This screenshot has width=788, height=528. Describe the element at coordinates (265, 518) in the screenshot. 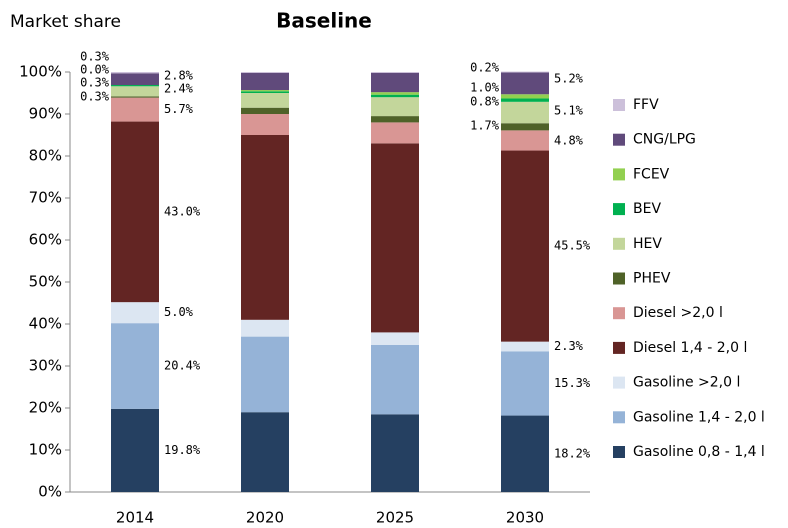

I see `x-tick-label: 2020` at that location.